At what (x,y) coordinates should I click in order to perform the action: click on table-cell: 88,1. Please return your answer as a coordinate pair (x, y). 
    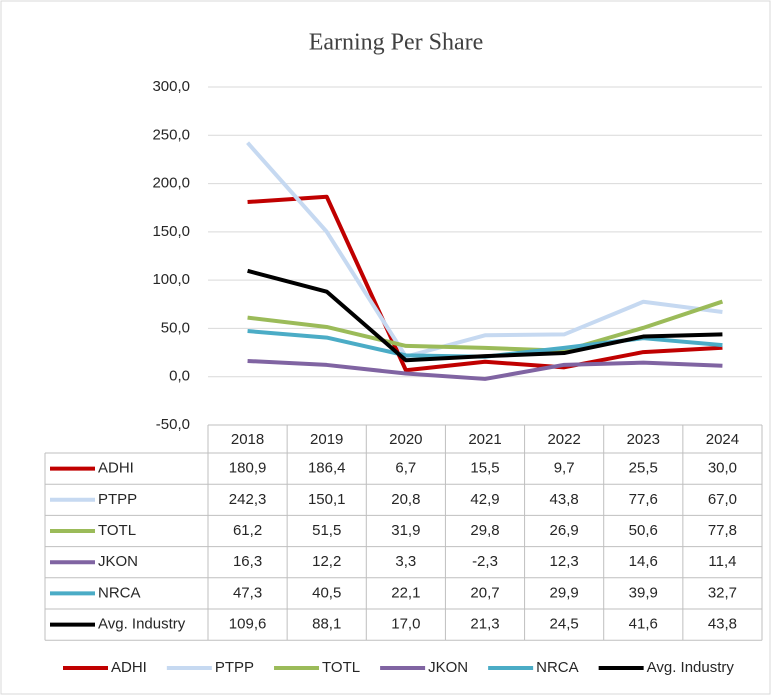
    Looking at the image, I should click on (326, 624).